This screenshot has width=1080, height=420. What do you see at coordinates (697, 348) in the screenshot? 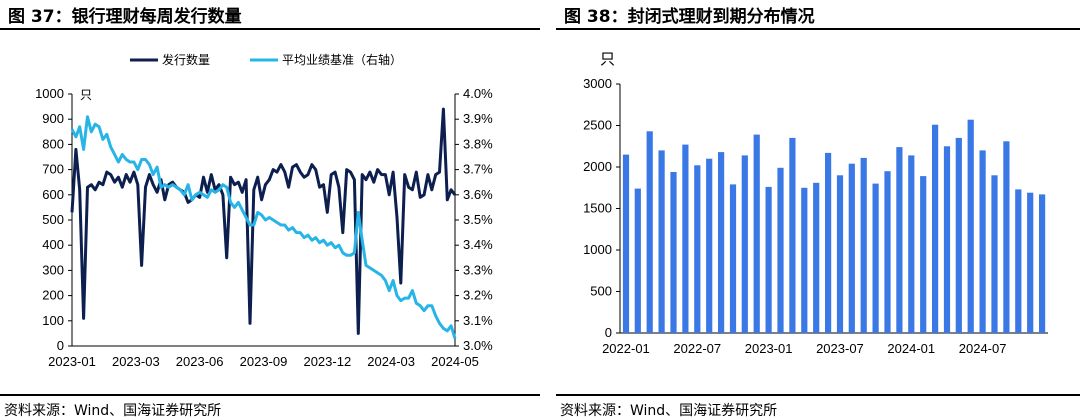
I see `x-tick-label: 2022-07` at bounding box center [697, 348].